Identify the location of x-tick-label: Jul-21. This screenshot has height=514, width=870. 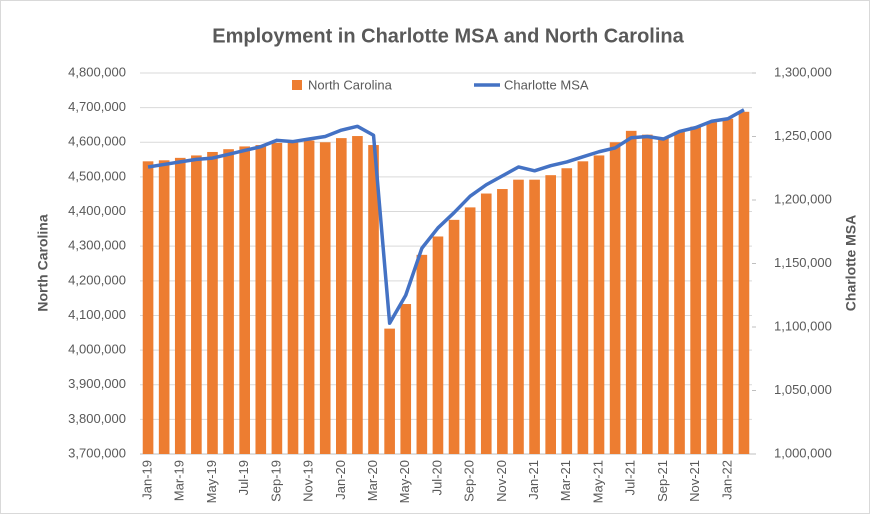
(630, 477).